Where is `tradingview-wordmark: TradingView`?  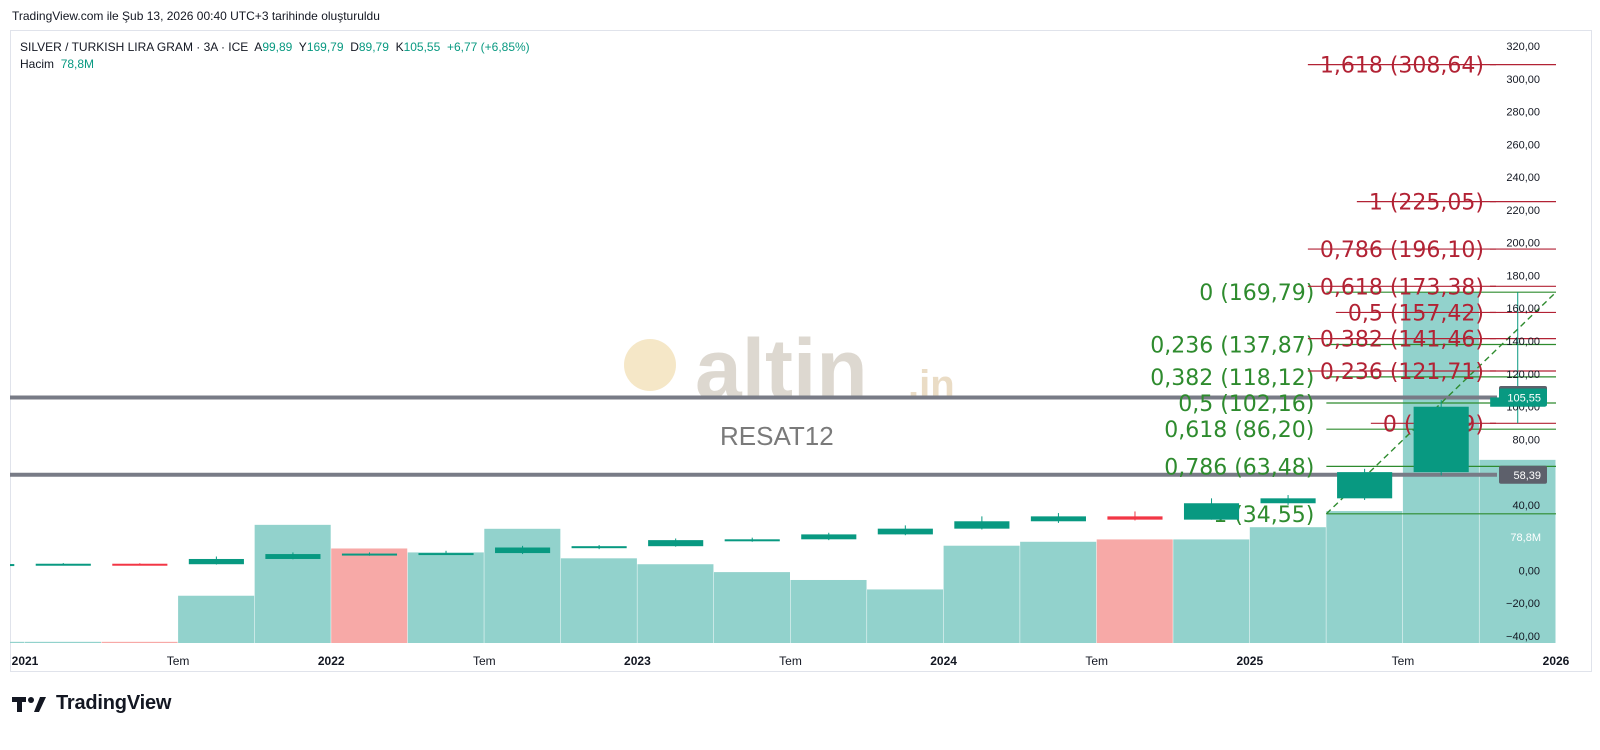
tradingview-wordmark: TradingView is located at coordinates (114, 703).